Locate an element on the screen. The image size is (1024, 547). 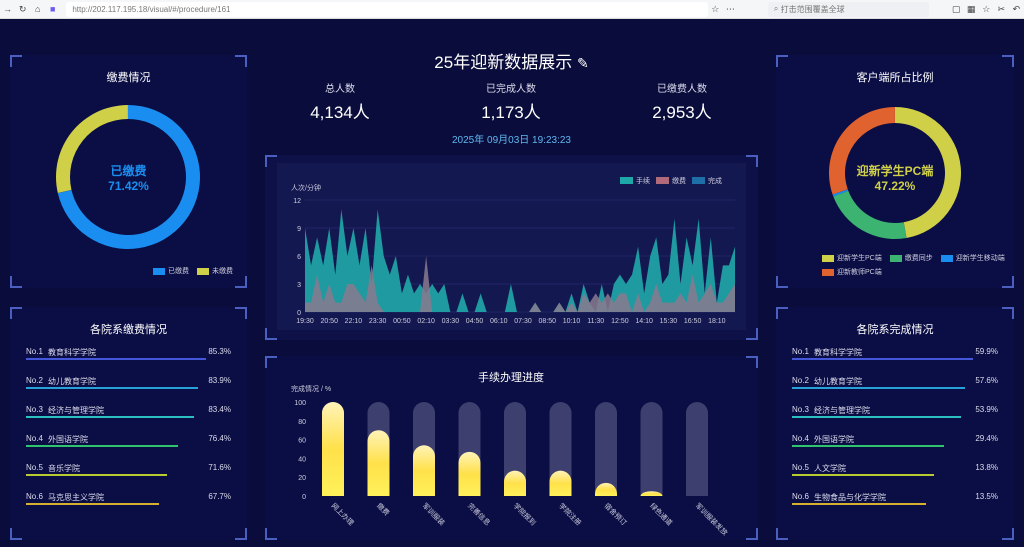
apps-icon: ▦ is located at coordinates (971, 8).